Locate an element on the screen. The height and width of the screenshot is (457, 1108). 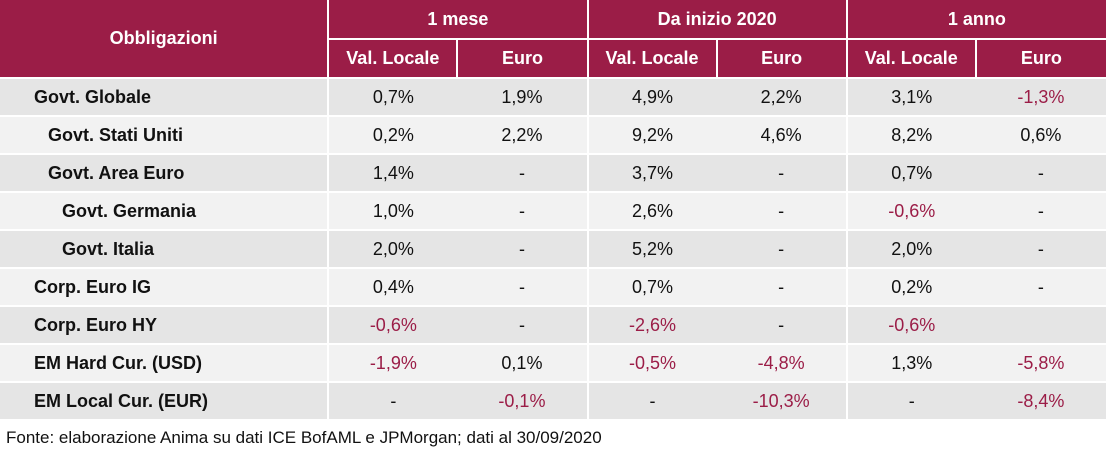
table-cell: -4,8% is located at coordinates (781, 362).